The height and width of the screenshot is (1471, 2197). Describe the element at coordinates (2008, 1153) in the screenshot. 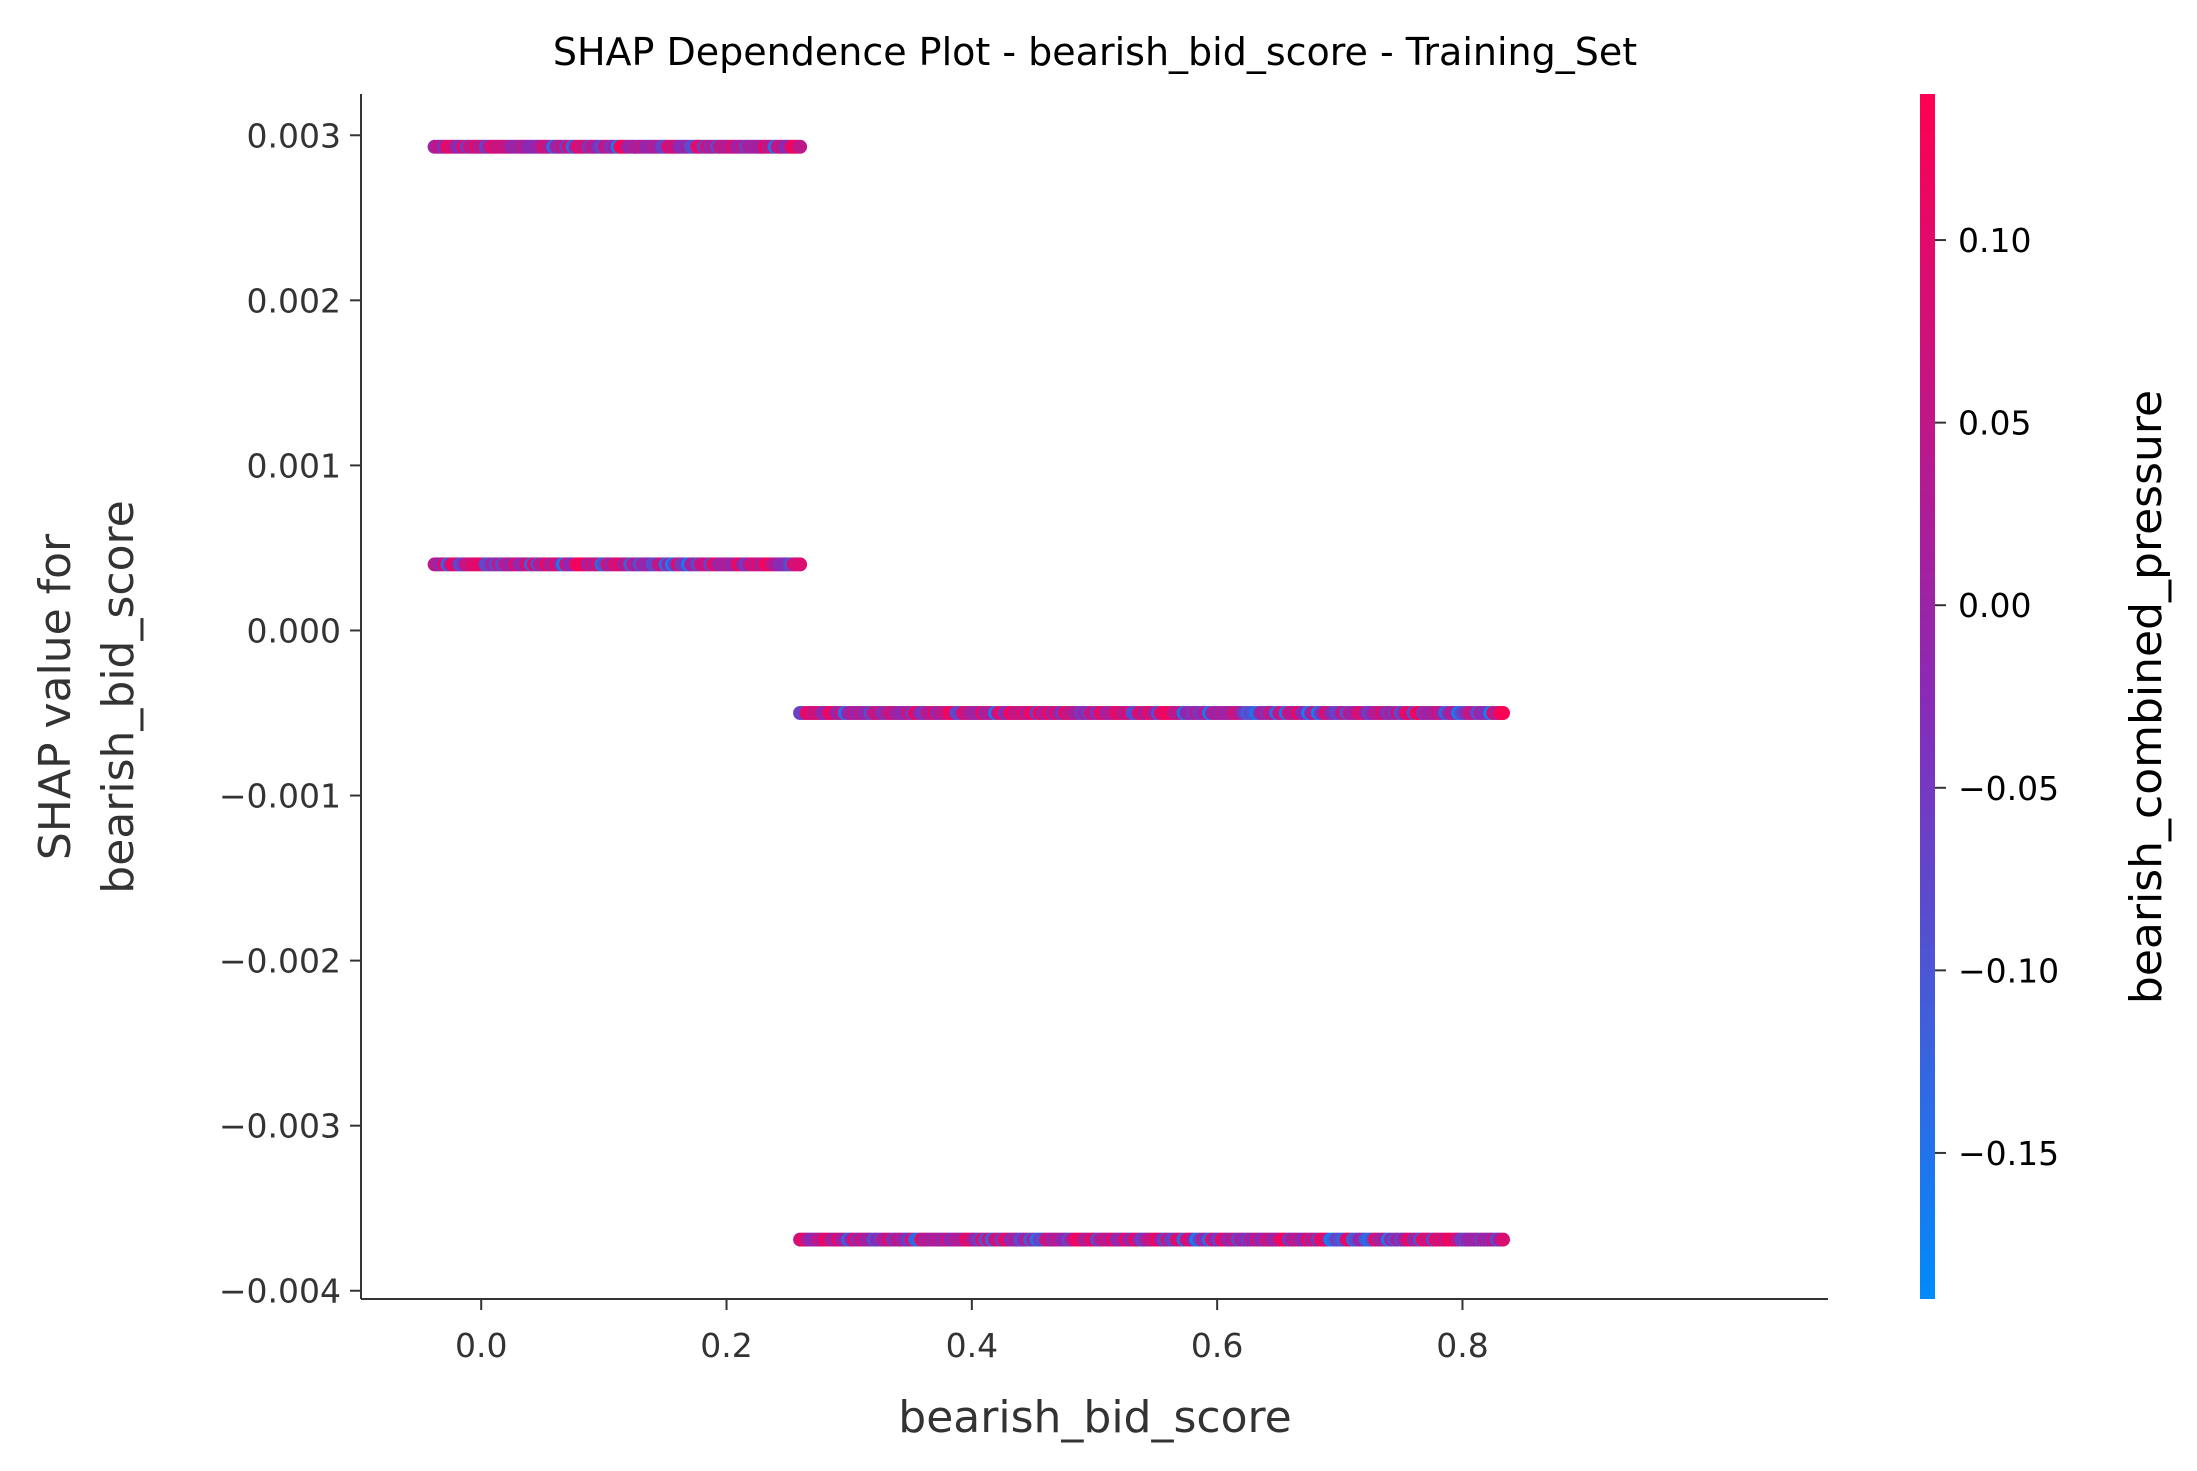

I see `colorbar-tick-label: −0.15` at that location.